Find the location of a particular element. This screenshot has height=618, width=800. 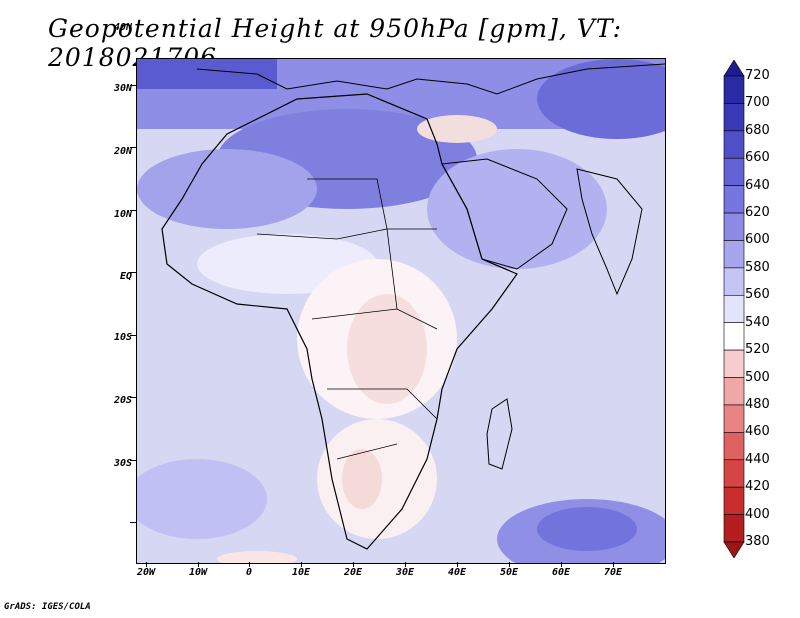

colorbar-swatches is located at coordinates (734, 309).